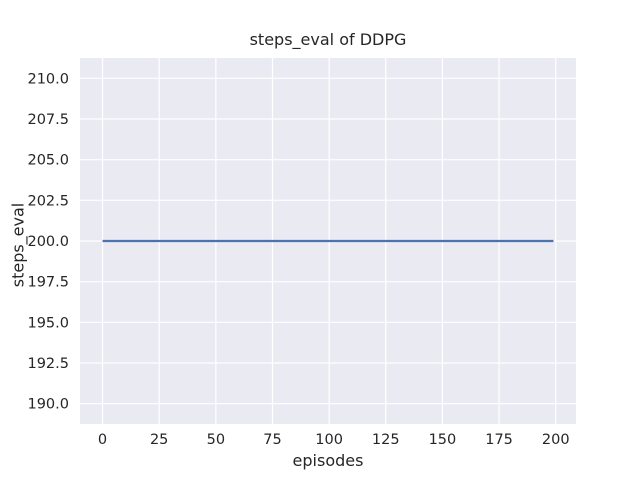 The height and width of the screenshot is (480, 640). Describe the element at coordinates (48, 161) in the screenshot. I see `y-tick-label: 205.0` at that location.